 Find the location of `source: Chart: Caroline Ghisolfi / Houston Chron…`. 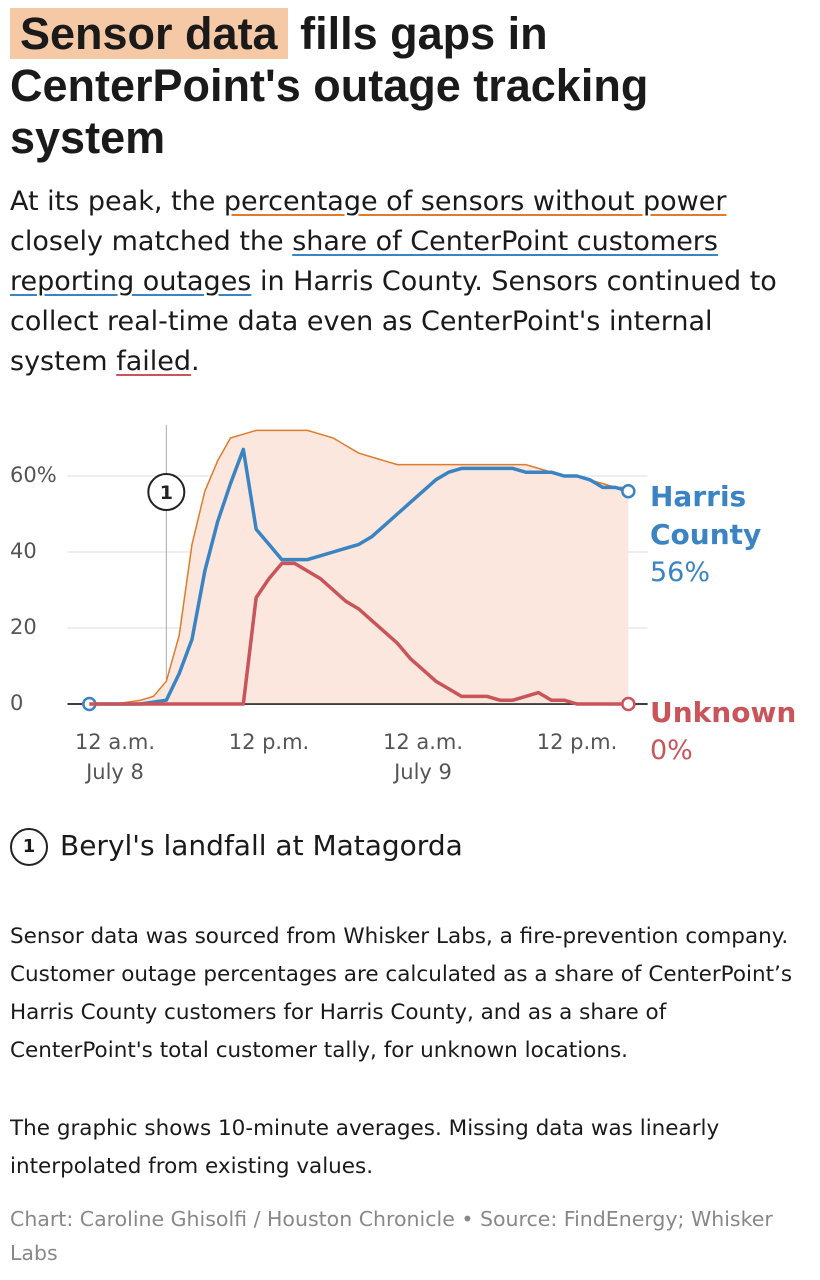

source: Chart: Caroline Ghisolfi / Houston Chron… is located at coordinates (391, 1236).